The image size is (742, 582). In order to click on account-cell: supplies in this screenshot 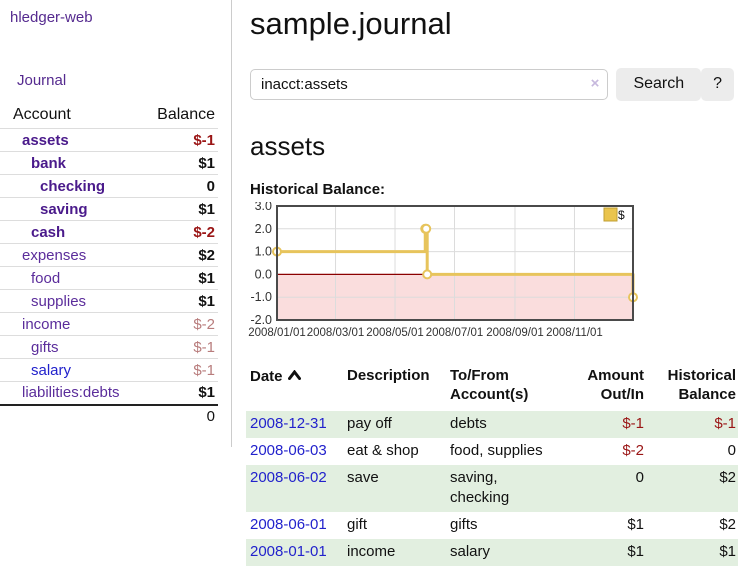, I will do `click(72, 301)`.